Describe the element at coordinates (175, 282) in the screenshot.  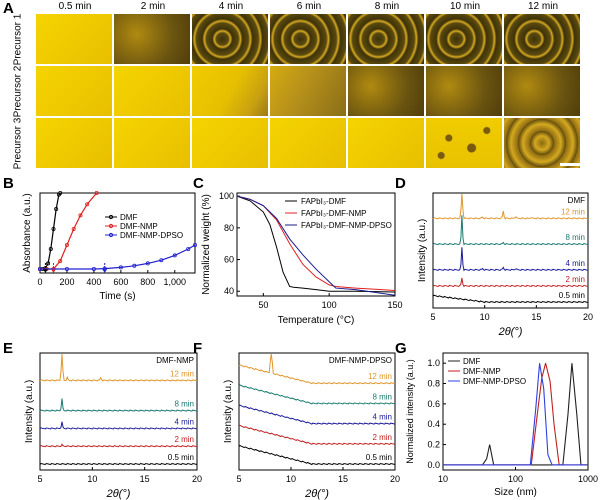
I see `x-tick-label: 1,000` at that location.